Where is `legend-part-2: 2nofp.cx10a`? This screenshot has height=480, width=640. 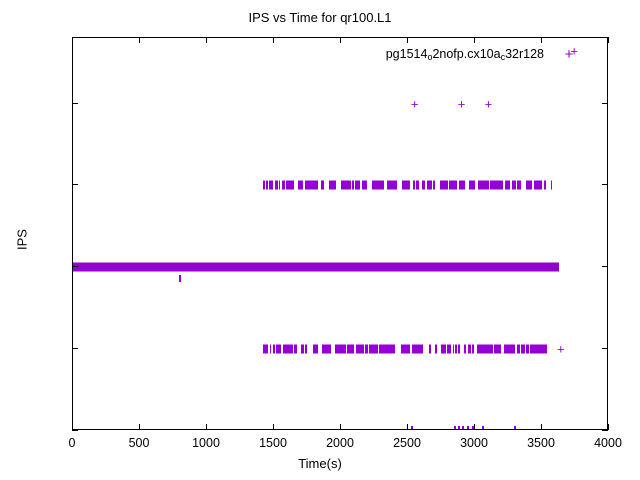 legend-part-2: 2nofp.cx10a is located at coordinates (466, 54).